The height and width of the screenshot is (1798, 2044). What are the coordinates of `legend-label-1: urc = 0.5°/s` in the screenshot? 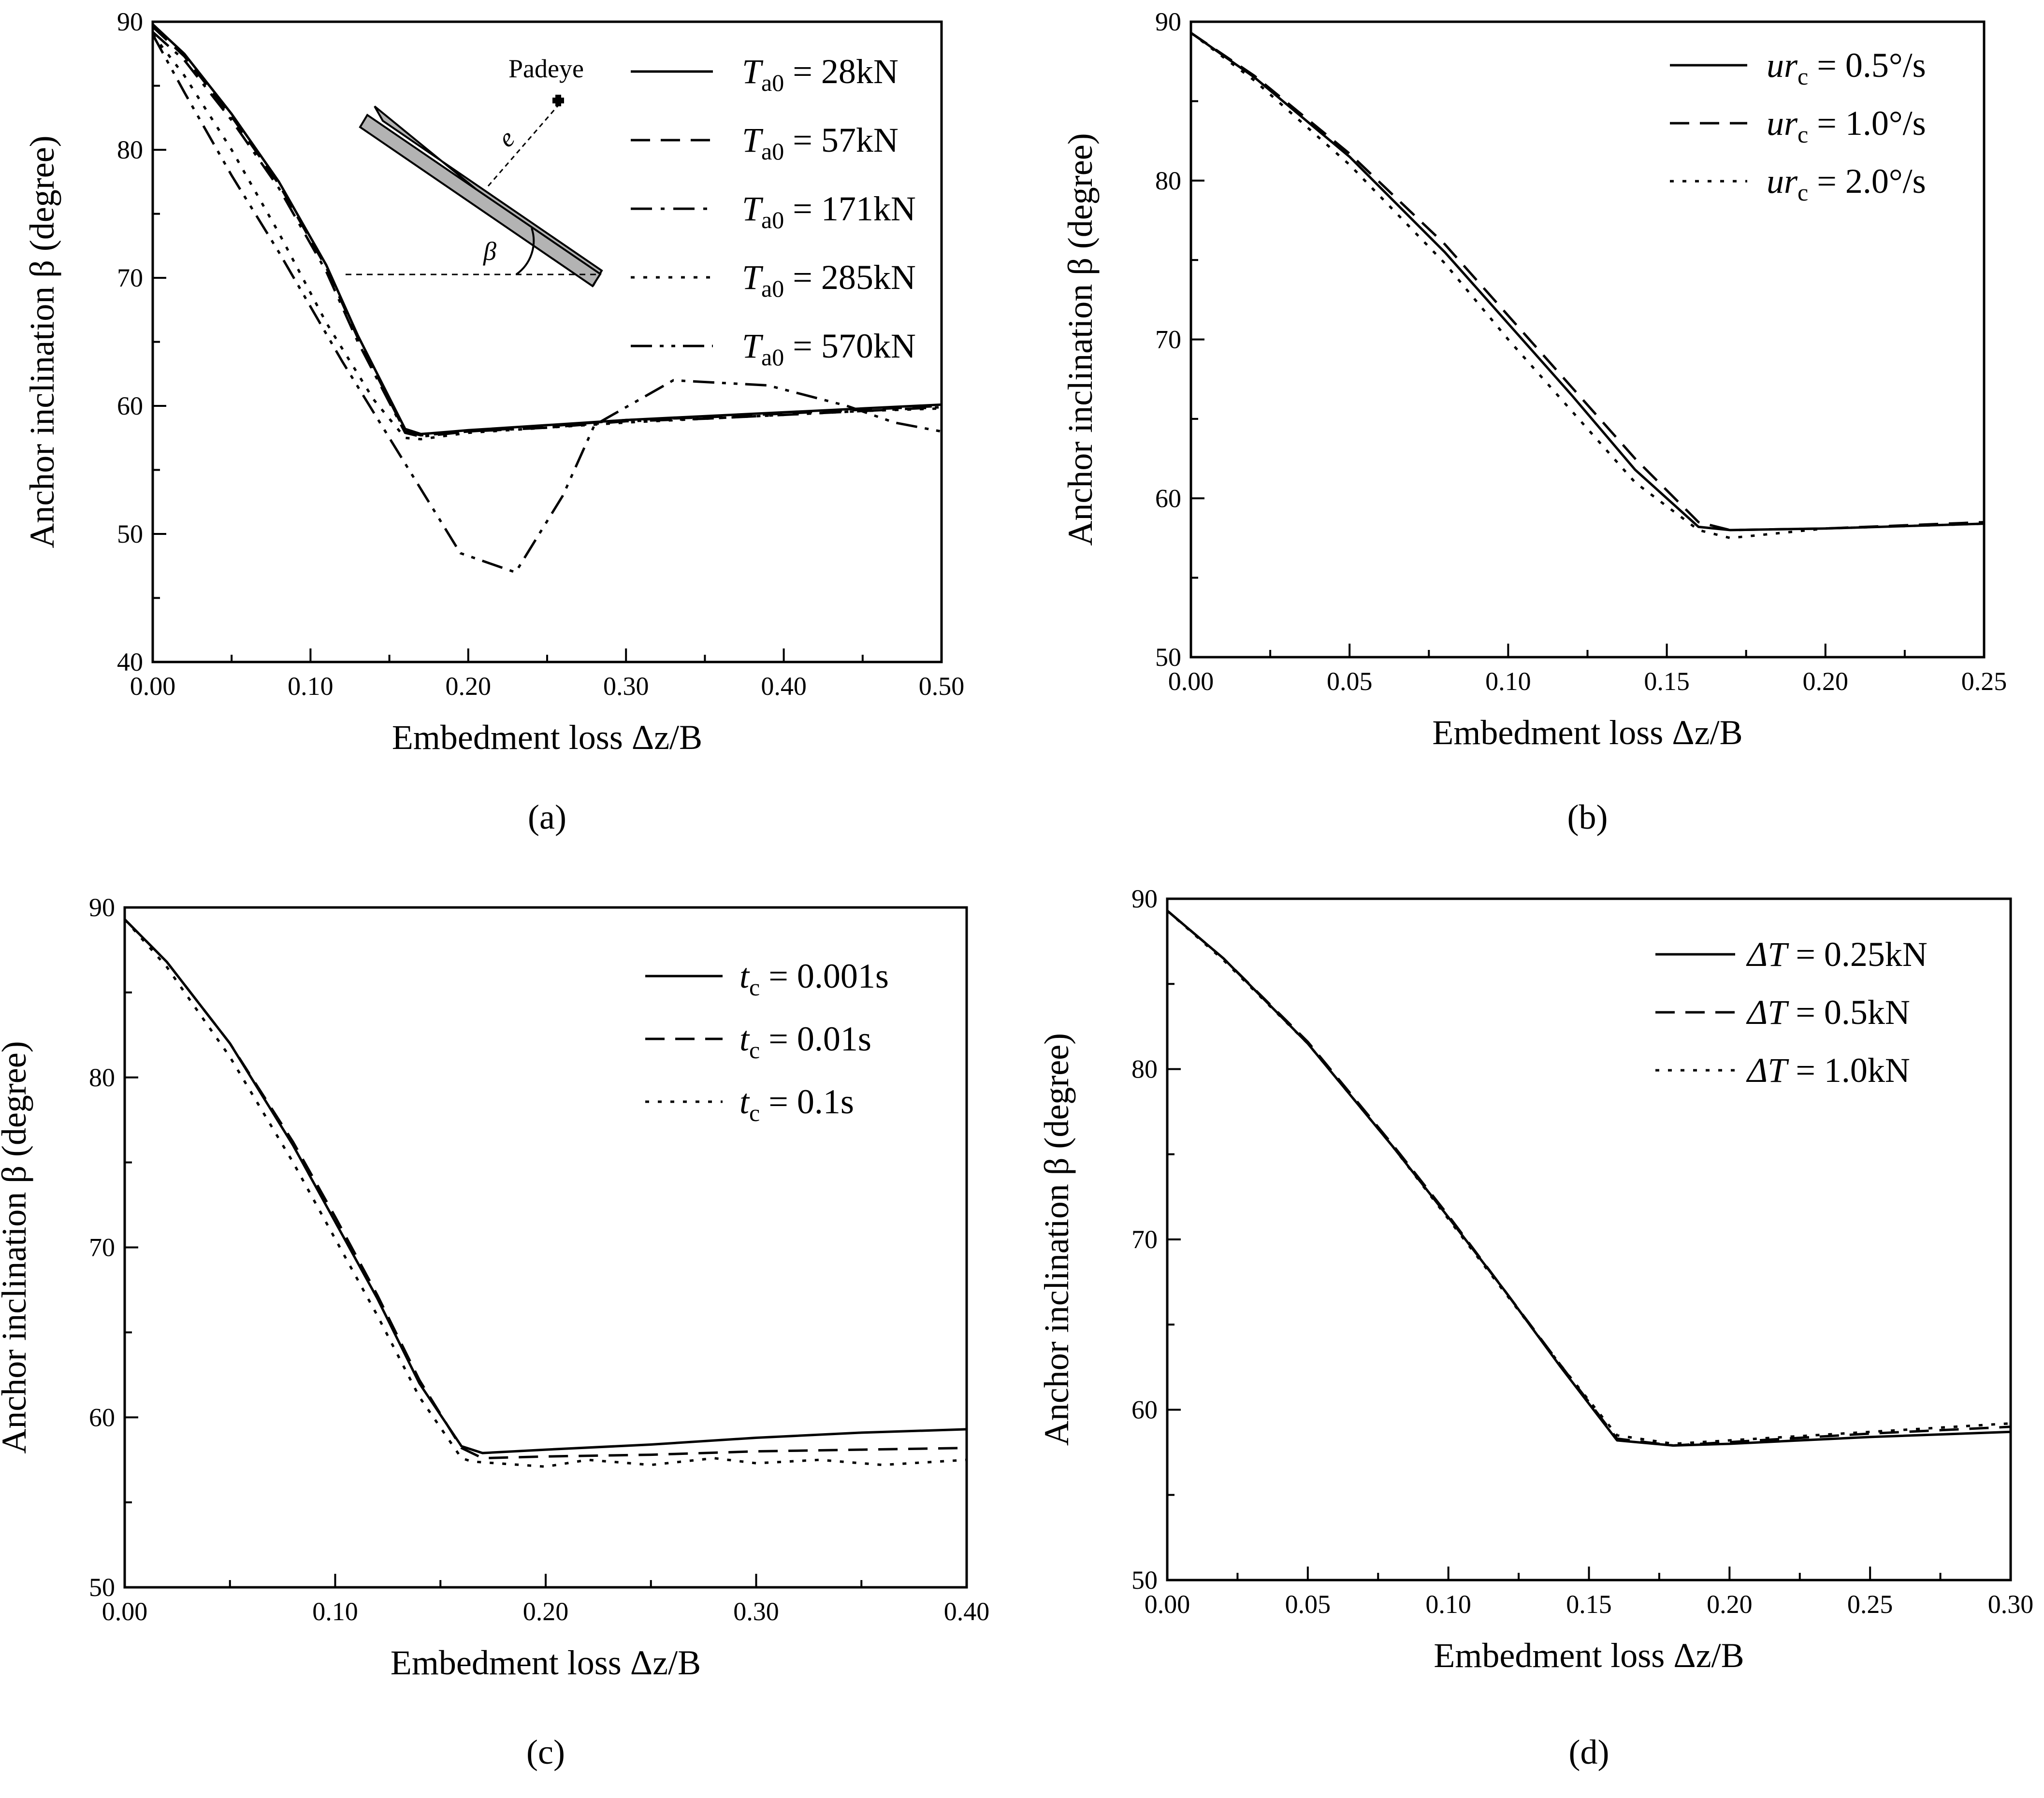 It's located at (1846, 68).